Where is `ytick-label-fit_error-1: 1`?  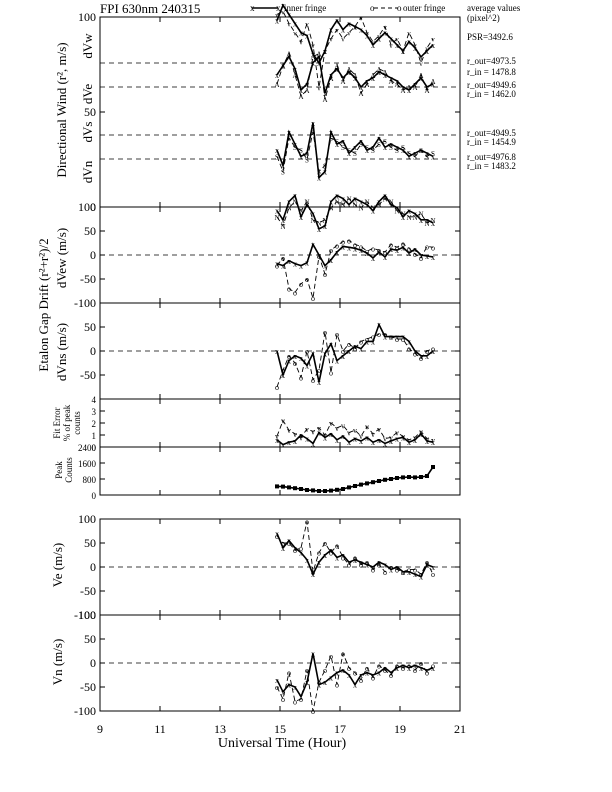 ytick-label-fit_error-1: 1 is located at coordinates (94, 436).